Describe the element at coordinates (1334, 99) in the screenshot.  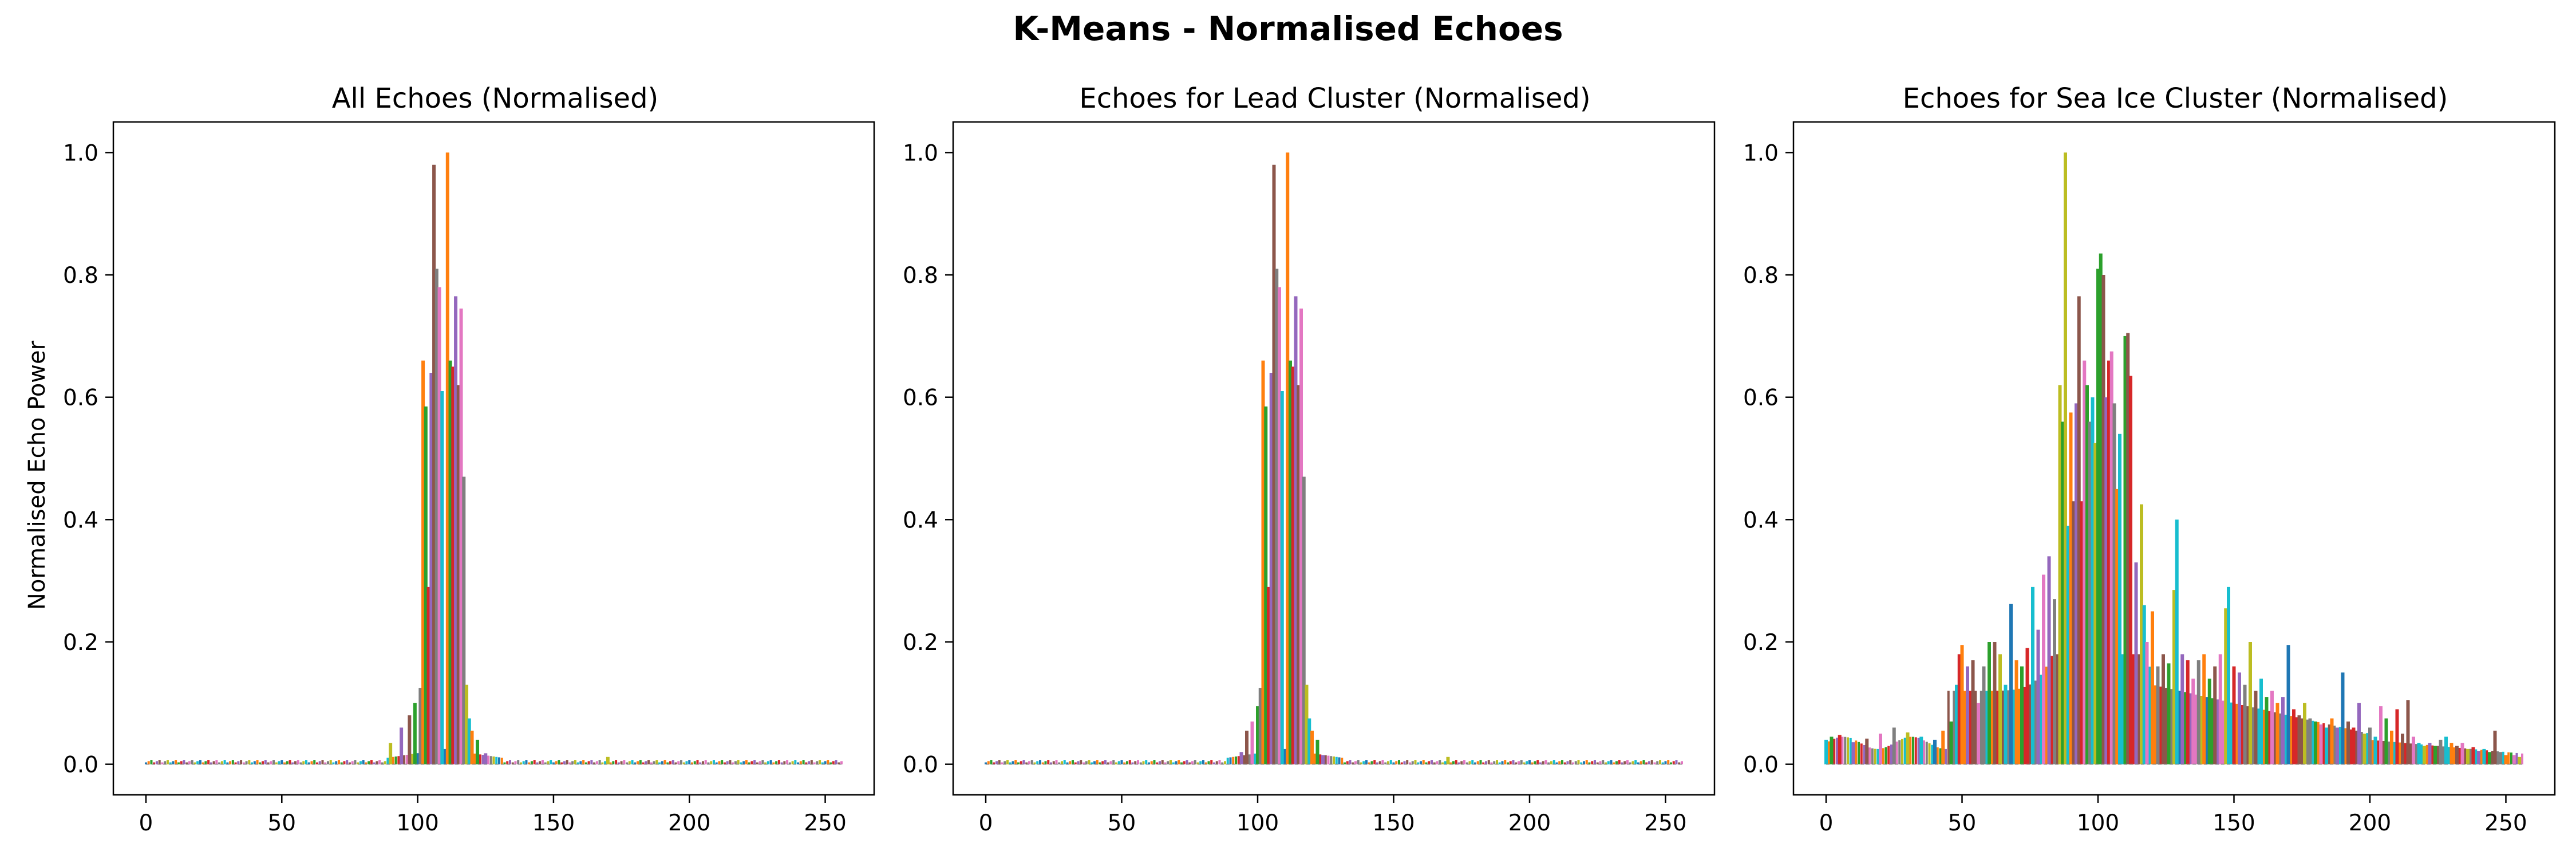
I see `panel-title: Echoes for Lead Cluster (Normalised)` at that location.